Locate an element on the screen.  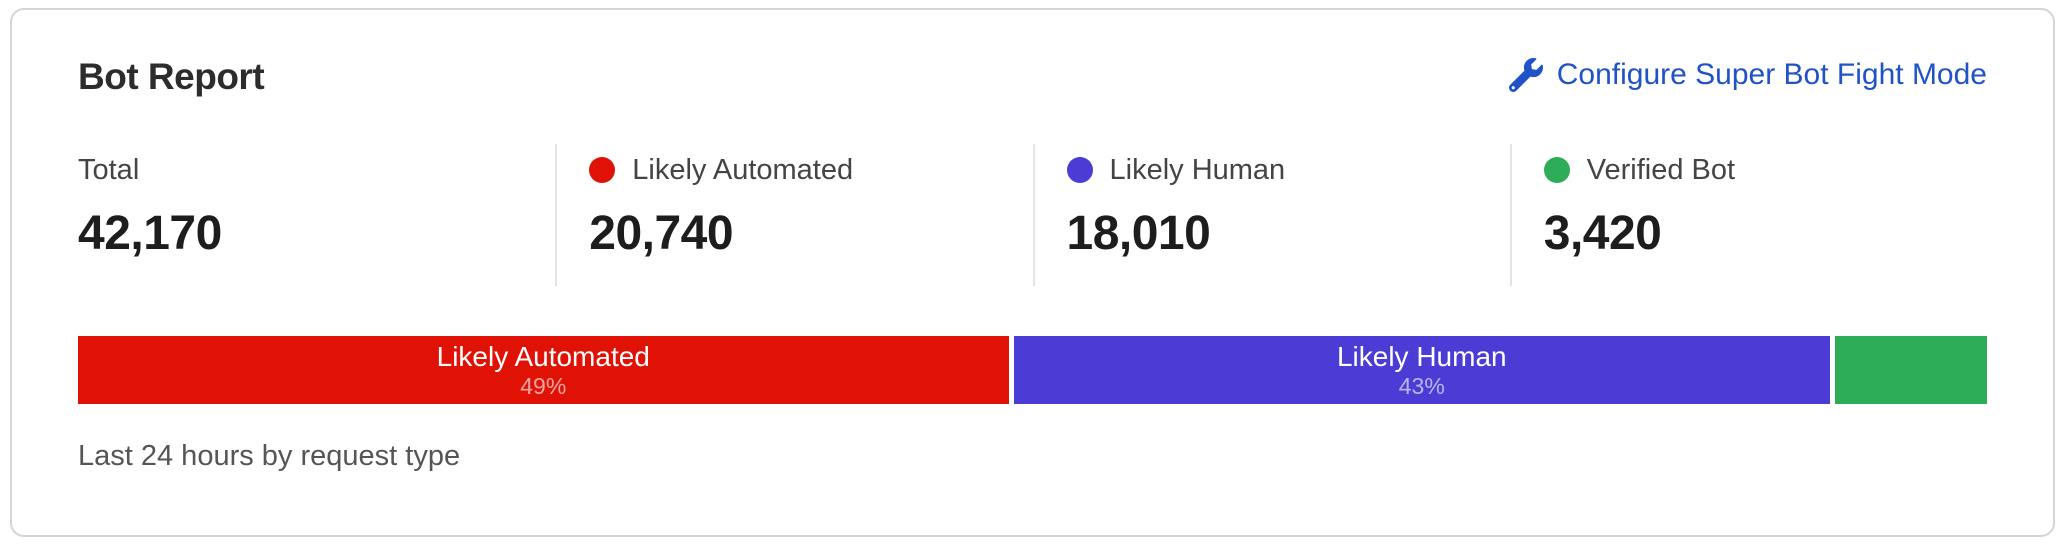
stat-verified-bot-label: Verified Bot is located at coordinates (1765, 170).